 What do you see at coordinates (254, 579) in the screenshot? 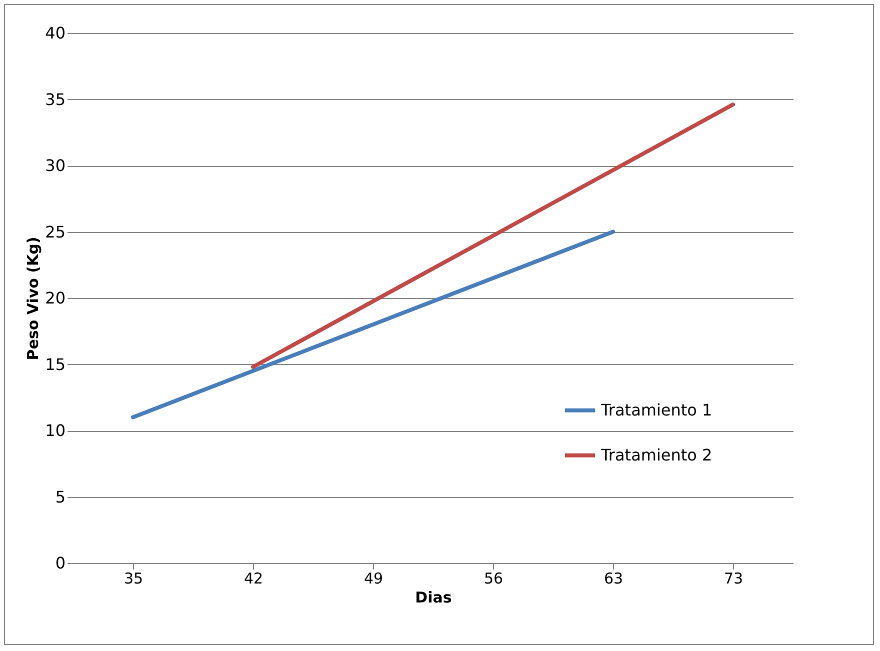
I see `x-tick-label: 42` at bounding box center [254, 579].